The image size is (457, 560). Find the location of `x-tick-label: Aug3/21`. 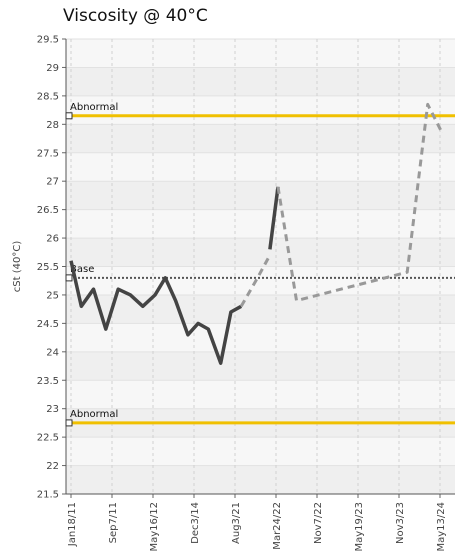

x-tick-label: Aug3/21 is located at coordinates (236, 523).